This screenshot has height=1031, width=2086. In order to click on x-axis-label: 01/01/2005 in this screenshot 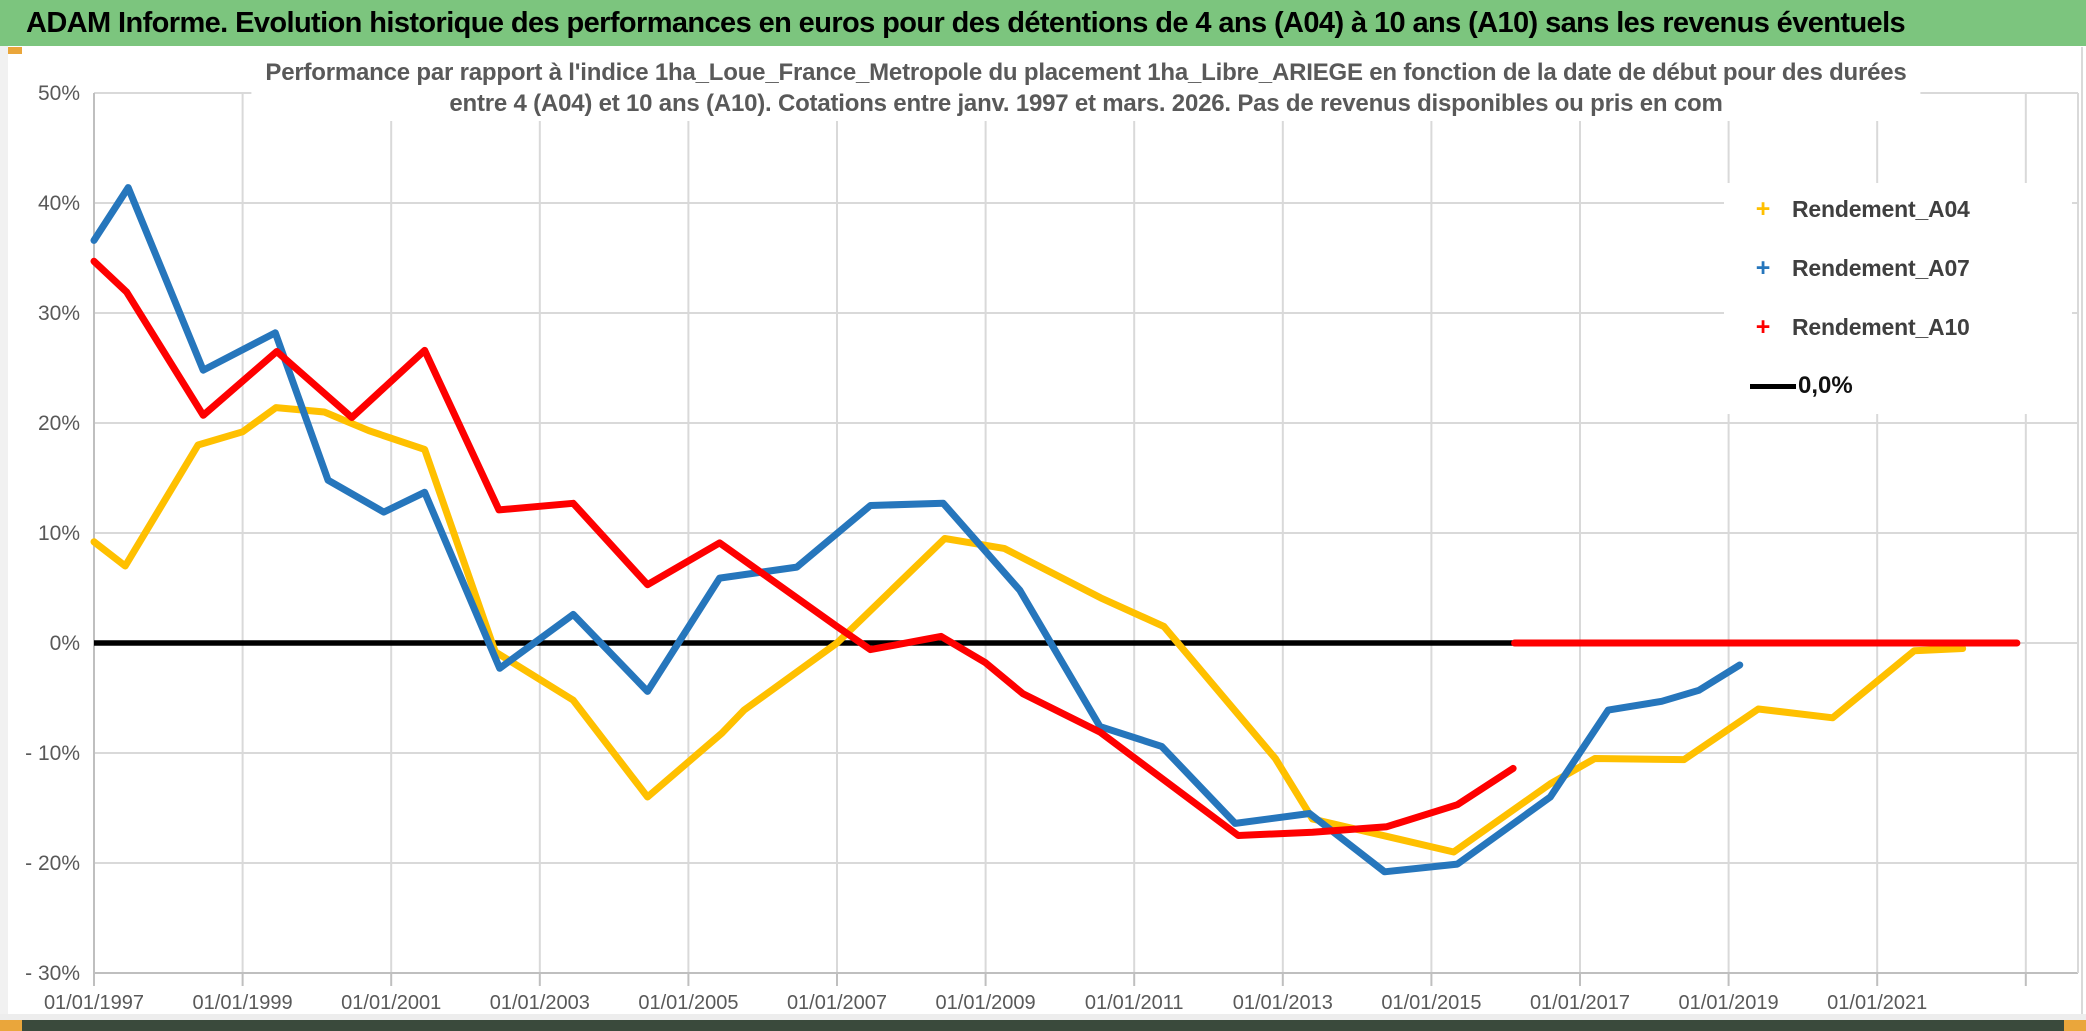, I will do `click(688, 1003)`.